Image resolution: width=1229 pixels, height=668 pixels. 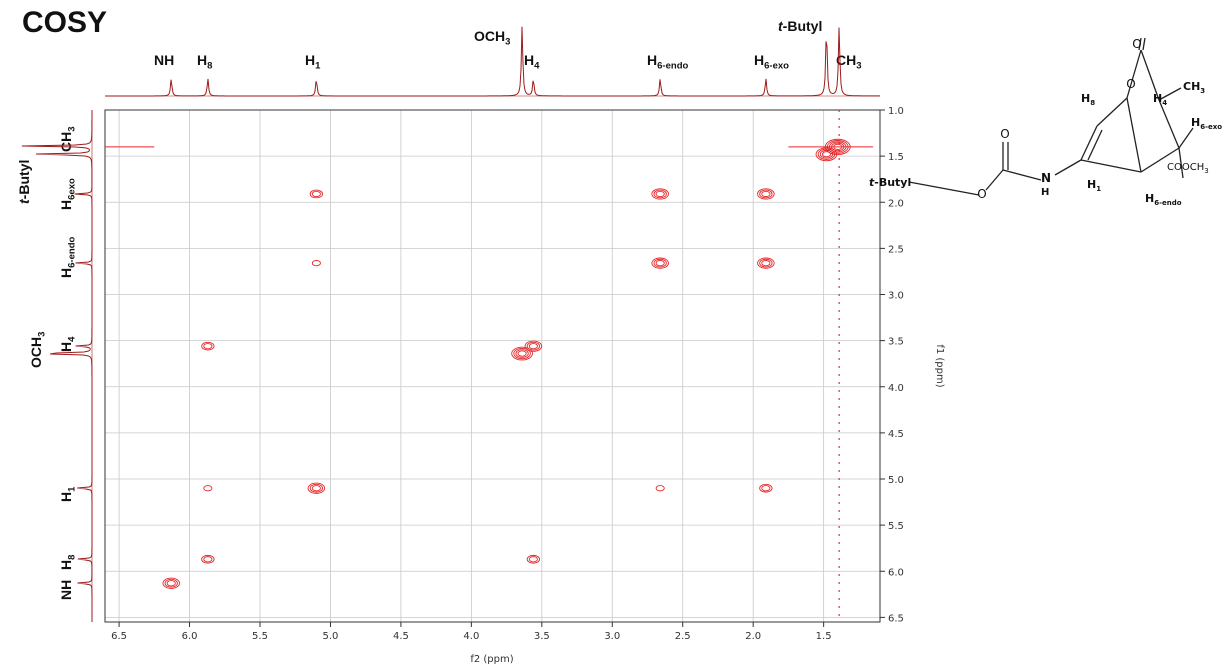 What do you see at coordinates (1188, 168) in the screenshot?
I see `struct-cooch3: COOCH3` at bounding box center [1188, 168].